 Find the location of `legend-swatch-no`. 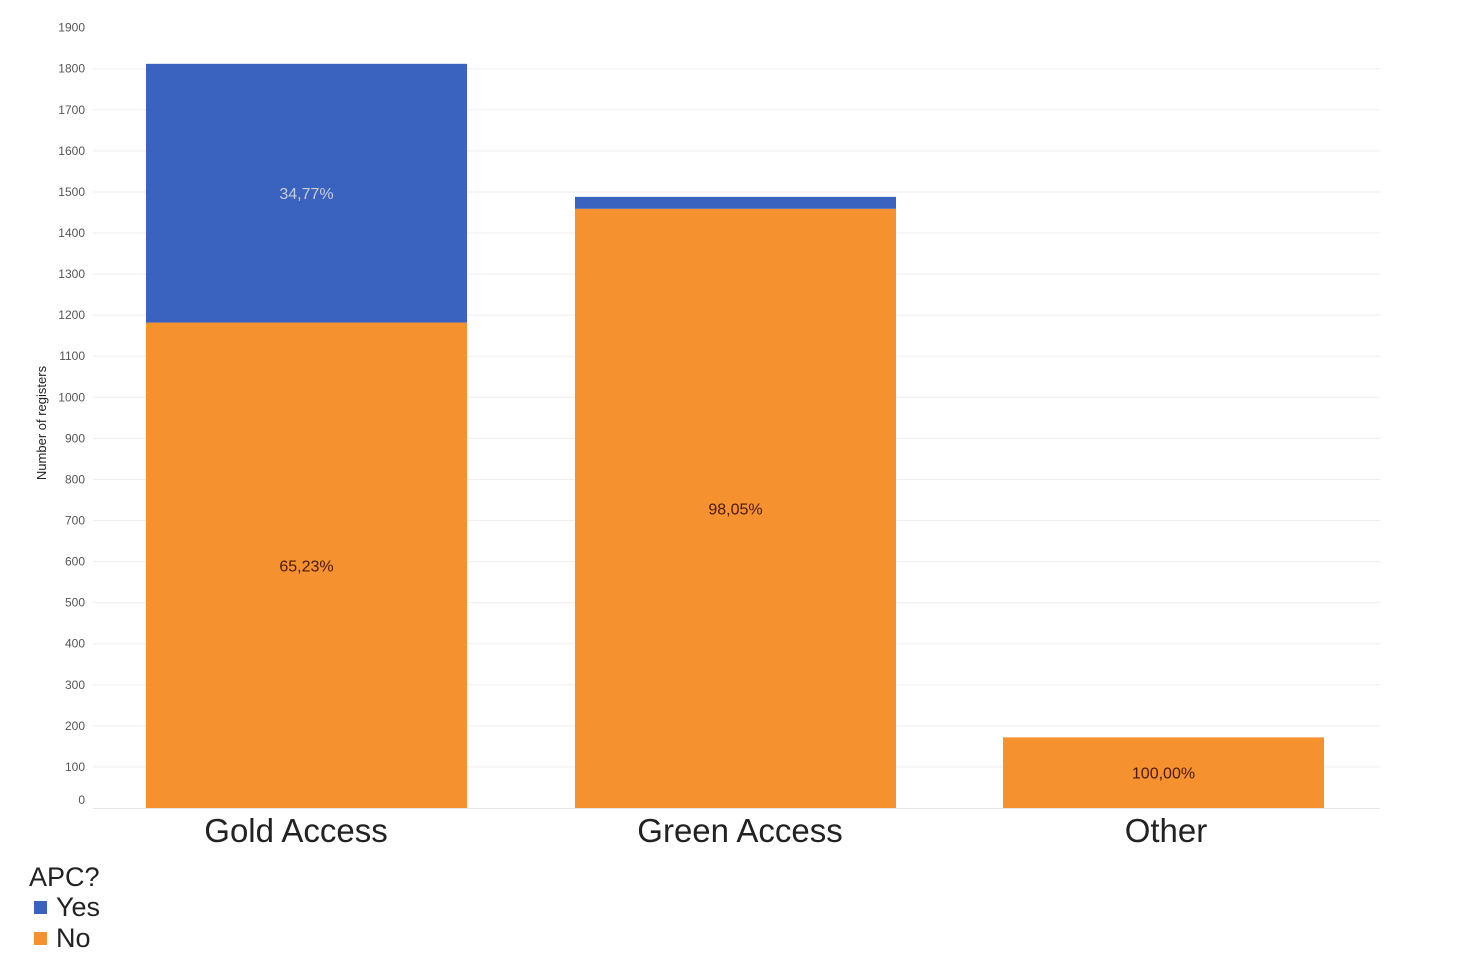

legend-swatch-no is located at coordinates (40, 938).